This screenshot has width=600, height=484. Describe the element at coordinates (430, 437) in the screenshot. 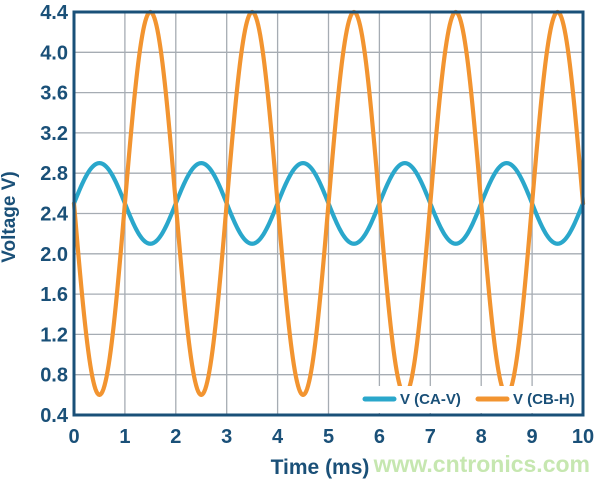

I see `x-tick-label: 7` at that location.